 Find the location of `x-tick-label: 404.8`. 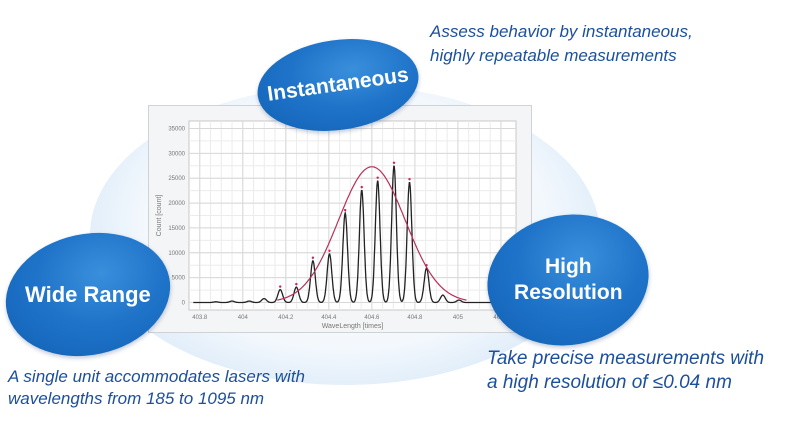

x-tick-label: 404.8 is located at coordinates (415, 318).